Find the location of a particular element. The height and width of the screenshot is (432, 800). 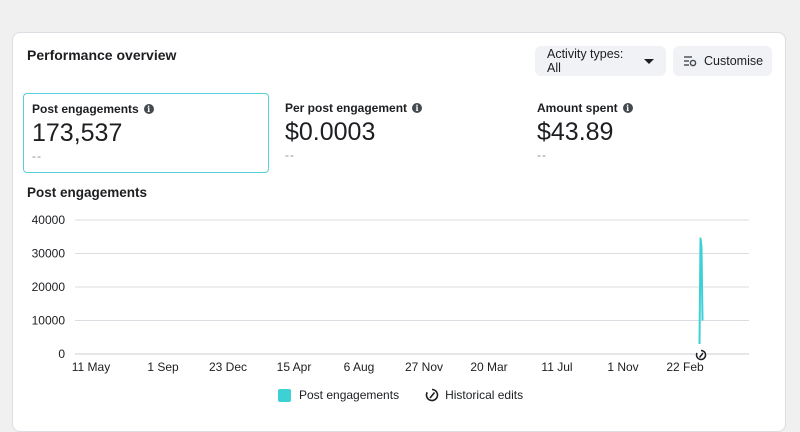

activity-types-dropdown: Activity types: All is located at coordinates (600, 61).